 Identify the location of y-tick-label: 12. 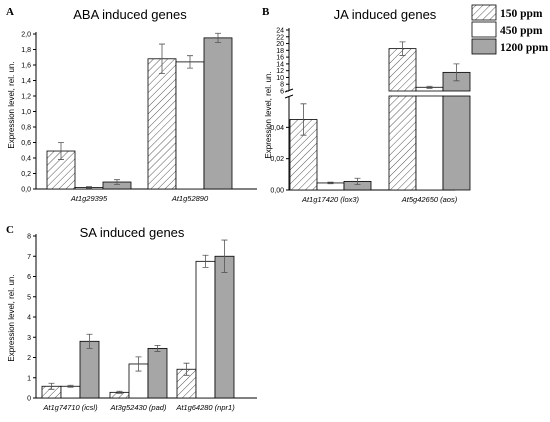
(280, 71).